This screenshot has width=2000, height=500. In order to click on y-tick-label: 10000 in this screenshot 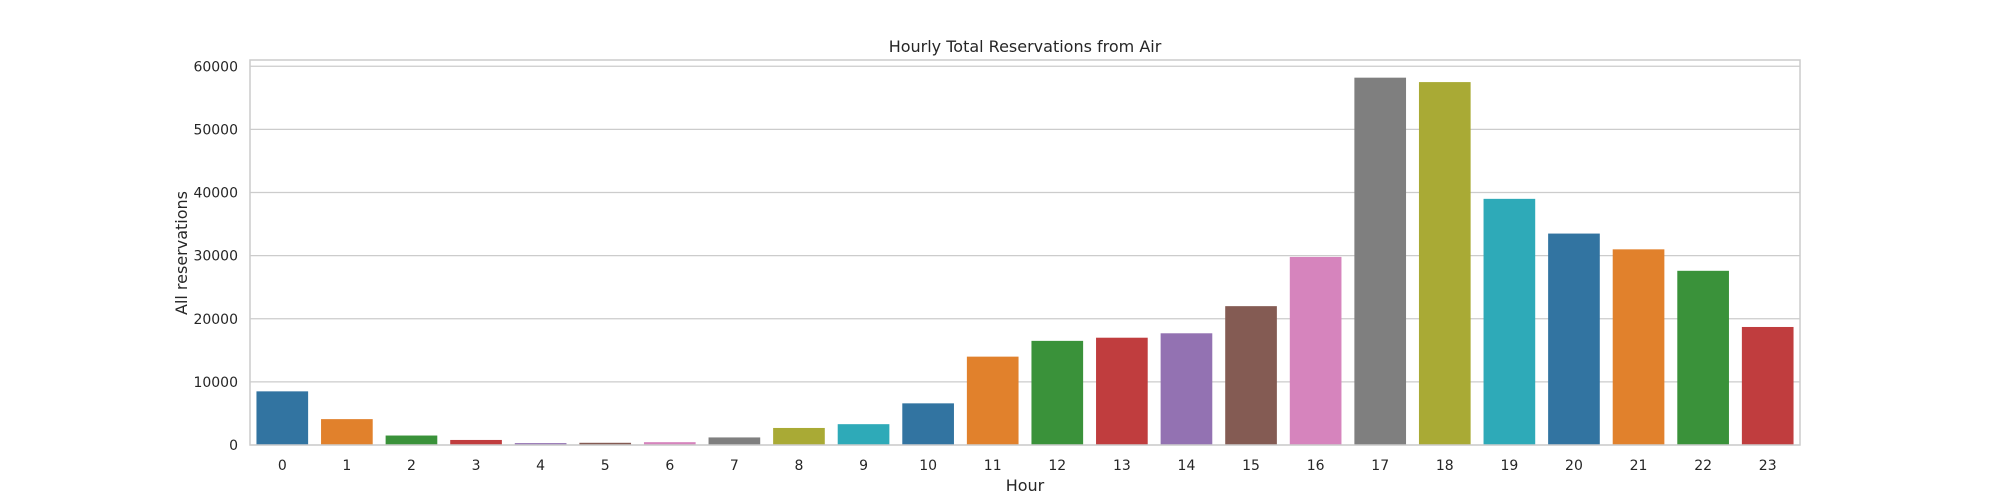, I will do `click(215, 383)`.